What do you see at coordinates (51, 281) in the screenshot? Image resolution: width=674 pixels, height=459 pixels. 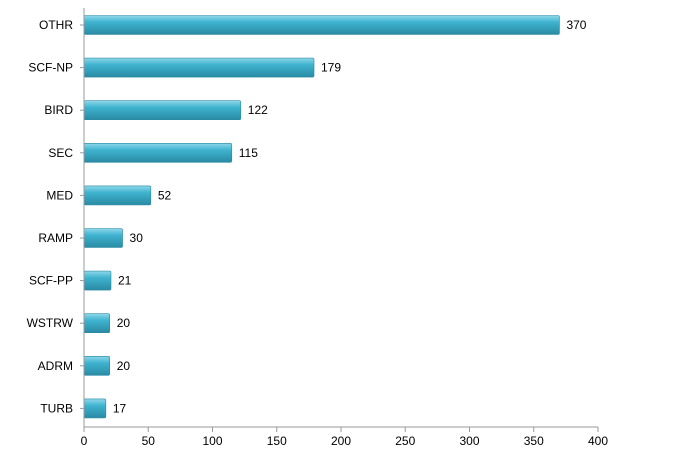 I see `category-label: SCF-PP` at bounding box center [51, 281].